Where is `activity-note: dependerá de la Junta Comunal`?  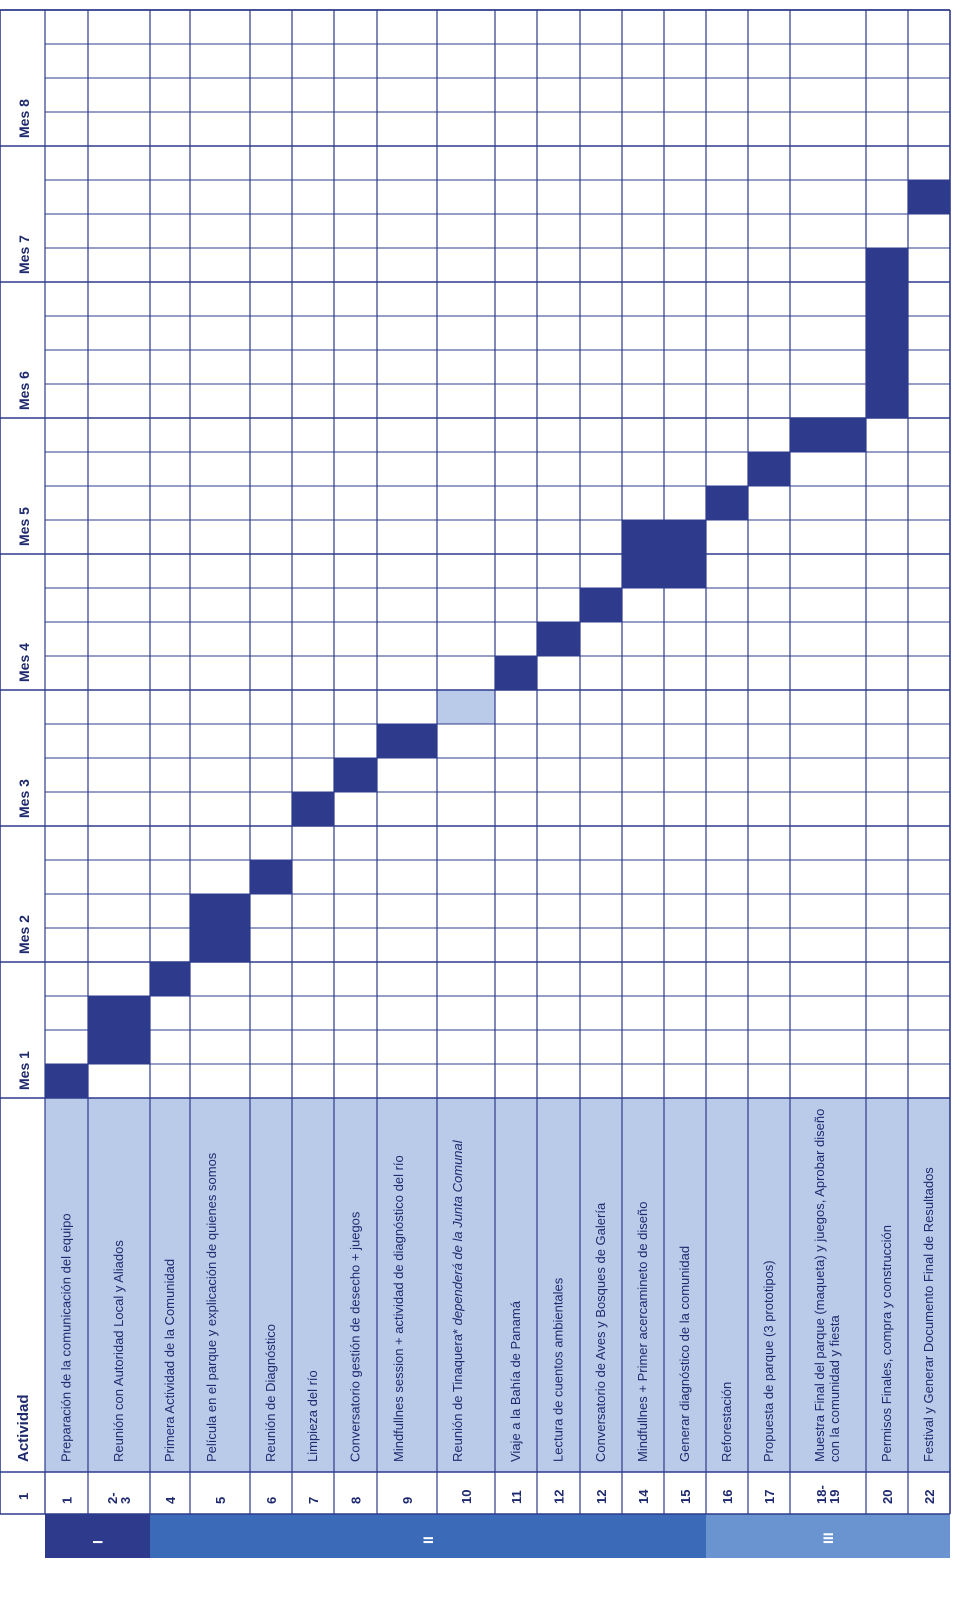 activity-note: dependerá de la Junta Comunal is located at coordinates (457, 1233).